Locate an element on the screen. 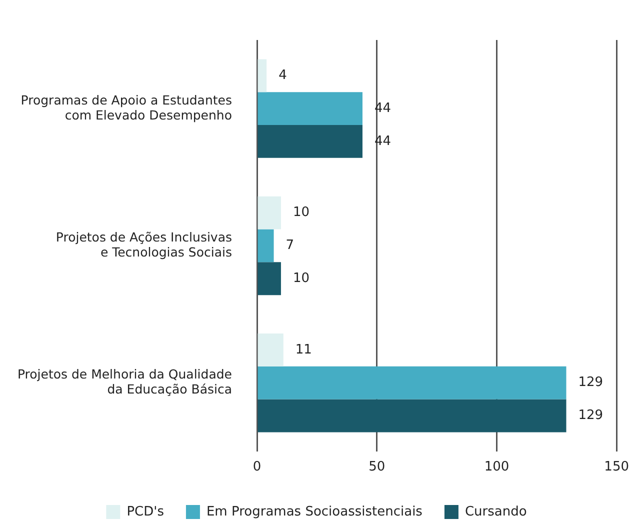  x-tick-label: 150 is located at coordinates (617, 467).